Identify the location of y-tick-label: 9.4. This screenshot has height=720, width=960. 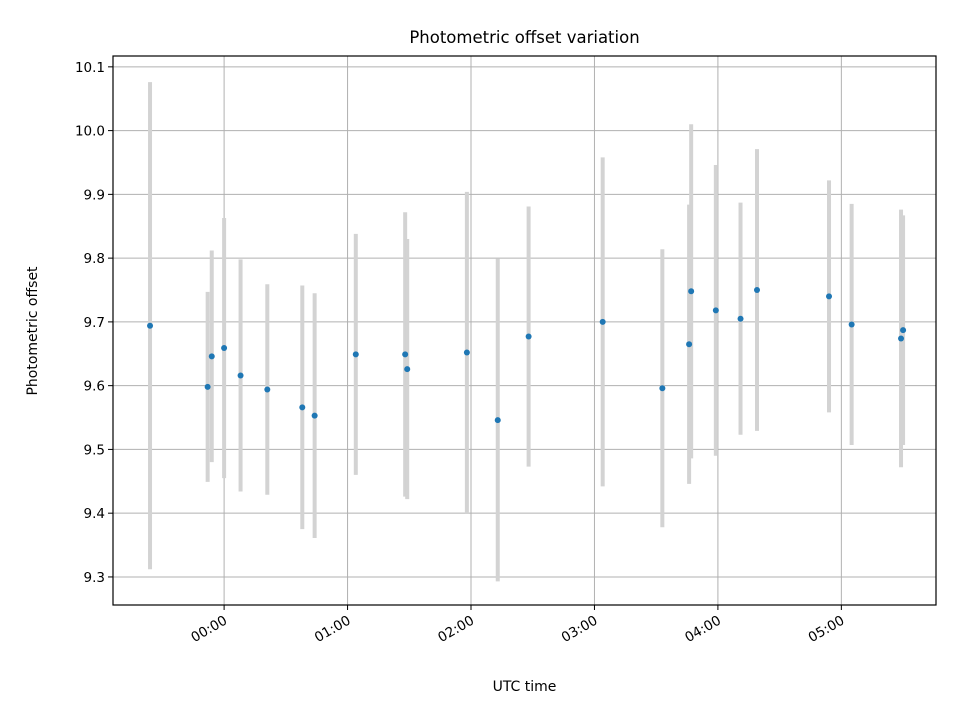
(94, 514).